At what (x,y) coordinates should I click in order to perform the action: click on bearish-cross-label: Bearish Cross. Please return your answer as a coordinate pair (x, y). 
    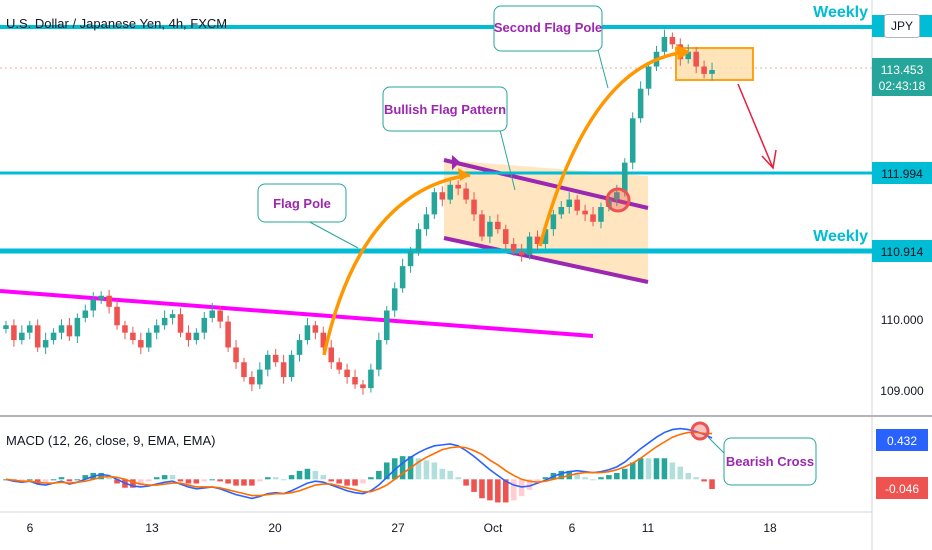
    Looking at the image, I should click on (770, 461).